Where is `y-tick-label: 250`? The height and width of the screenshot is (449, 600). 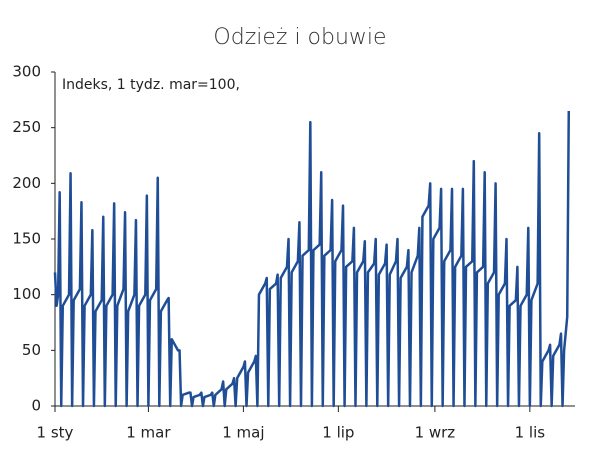
y-tick-label: 250 is located at coordinates (26, 127).